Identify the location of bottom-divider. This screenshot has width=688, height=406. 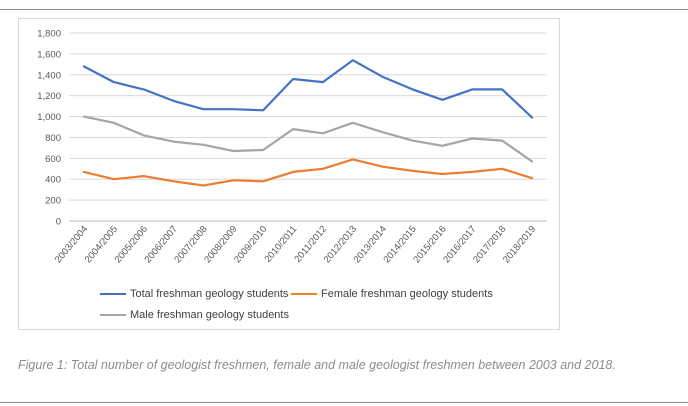
(344, 402).